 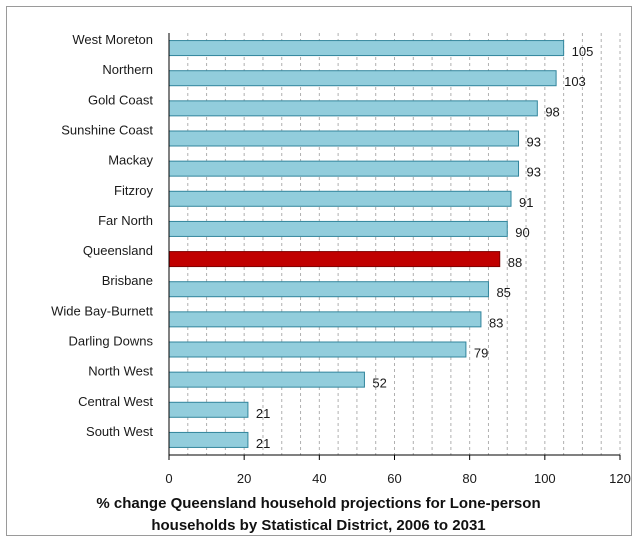 What do you see at coordinates (317, 349) in the screenshot?
I see `bar-darling-downs` at bounding box center [317, 349].